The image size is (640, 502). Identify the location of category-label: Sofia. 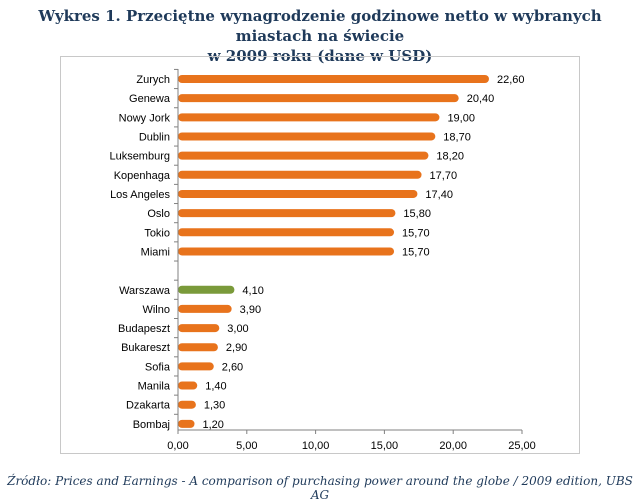
(158, 367).